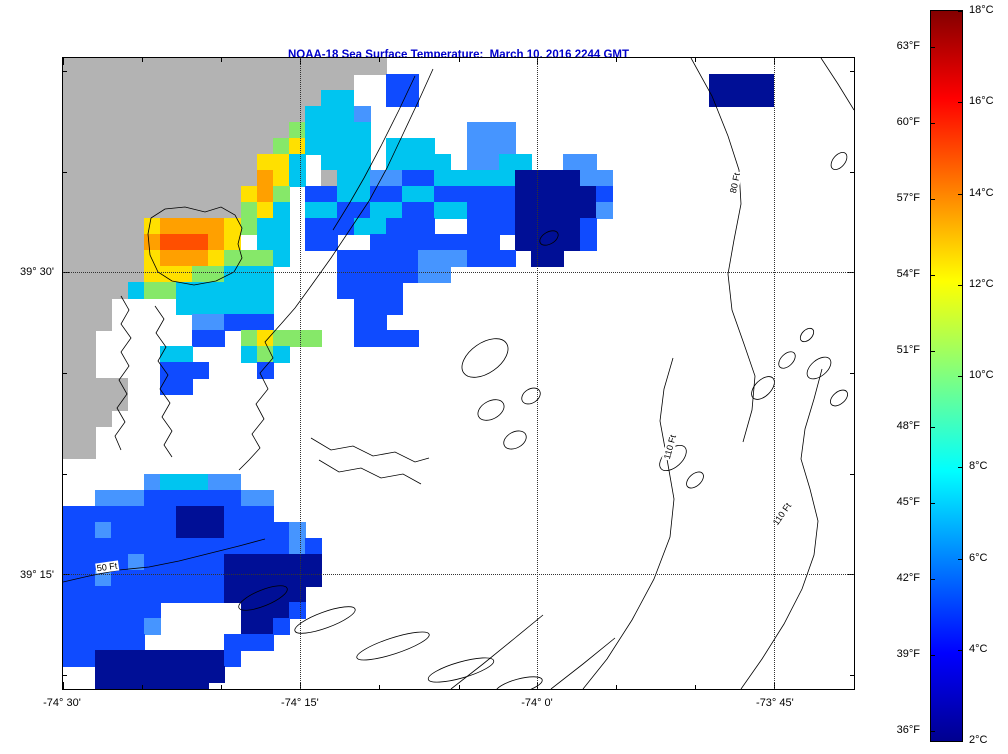 Image resolution: width=1008 pixels, height=754 pixels. I want to click on x-minor-tick, so click(143, 60).